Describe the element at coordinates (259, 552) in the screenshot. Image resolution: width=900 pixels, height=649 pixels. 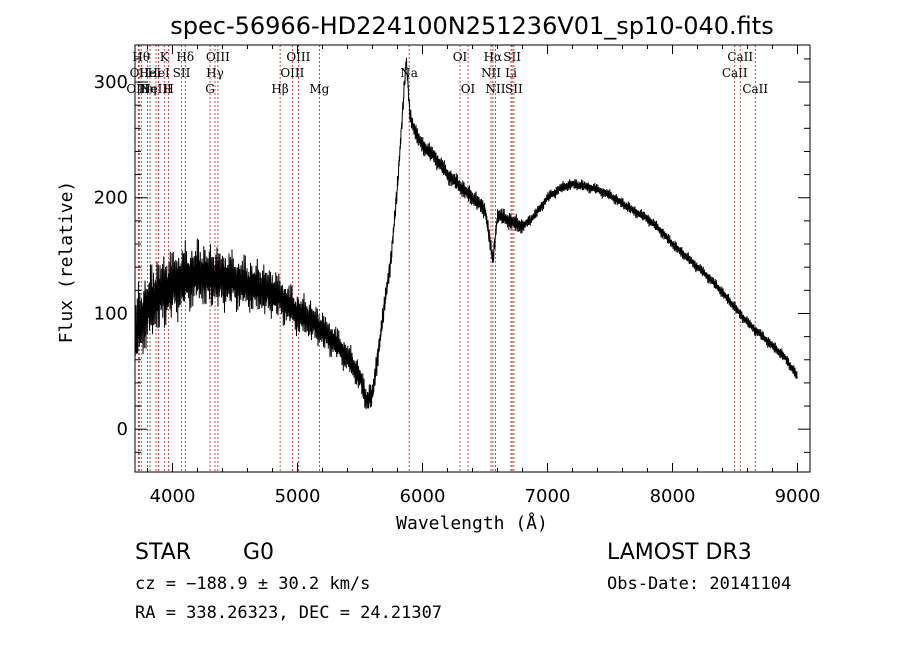
I see `object-subclass: G0` at that location.